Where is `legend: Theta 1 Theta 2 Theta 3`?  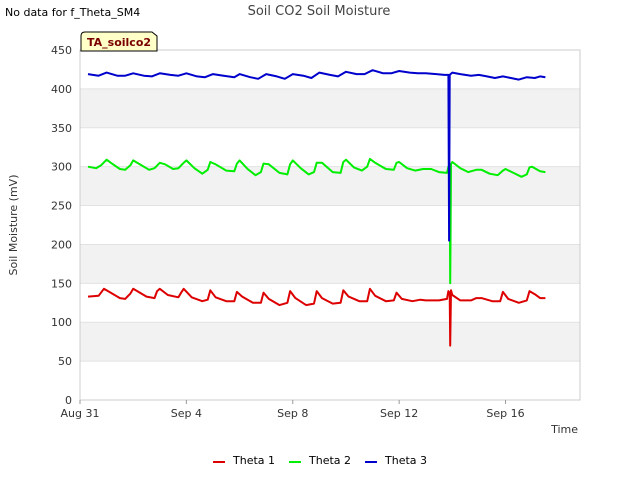 legend: Theta 1 Theta 2 Theta 3 is located at coordinates (320, 460).